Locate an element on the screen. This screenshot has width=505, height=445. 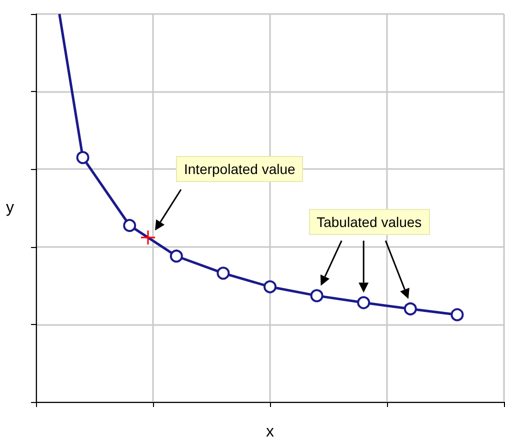
x-axis-title: x is located at coordinates (270, 432).